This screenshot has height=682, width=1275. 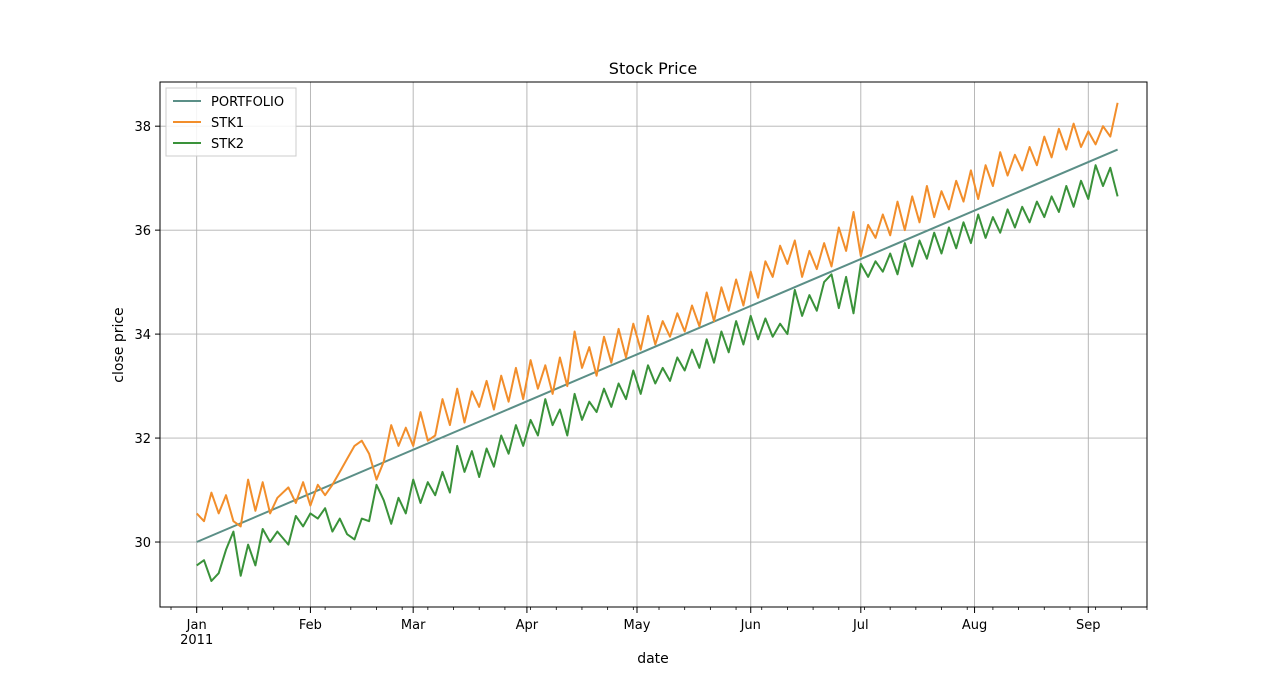 I want to click on y-axis-label: close price, so click(x=119, y=344).